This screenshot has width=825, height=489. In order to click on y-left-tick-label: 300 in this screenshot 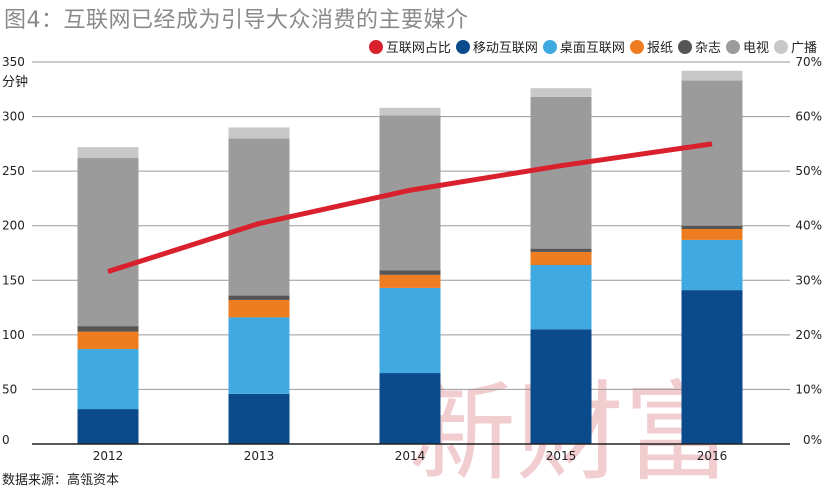, I will do `click(13, 117)`.